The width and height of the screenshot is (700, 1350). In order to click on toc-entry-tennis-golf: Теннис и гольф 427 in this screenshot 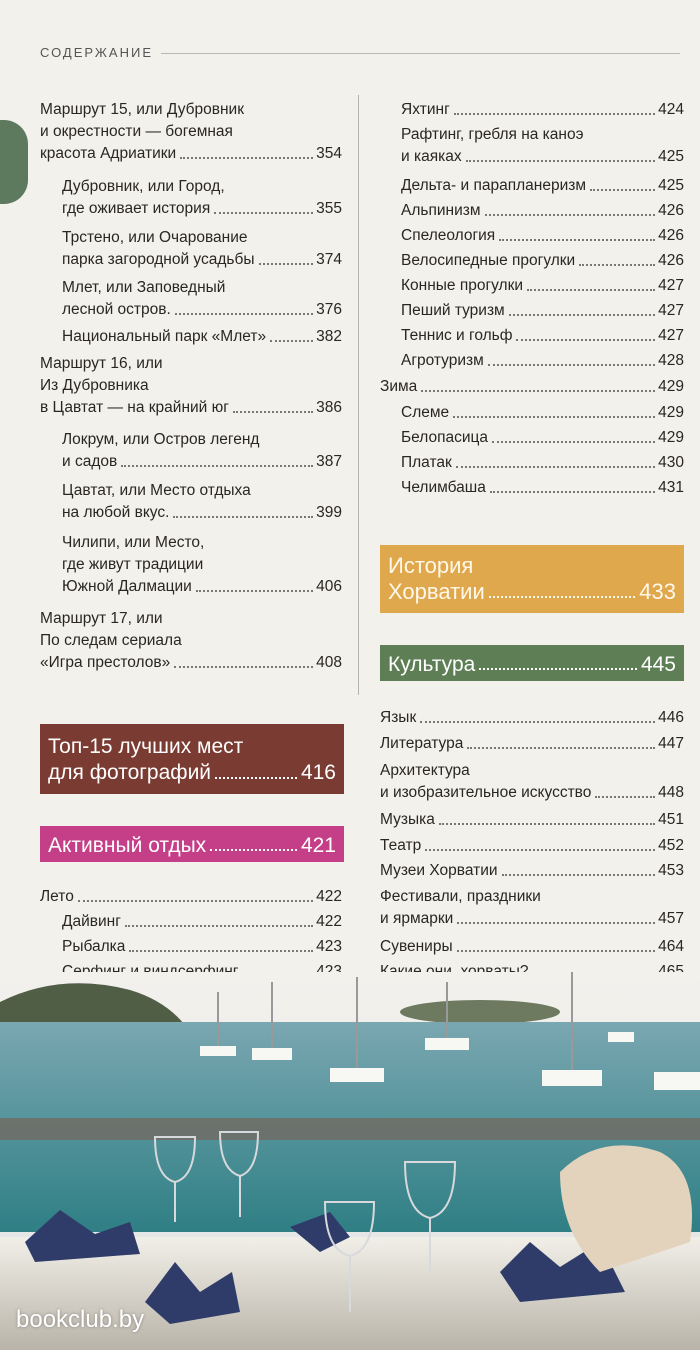, I will do `click(542, 336)`.